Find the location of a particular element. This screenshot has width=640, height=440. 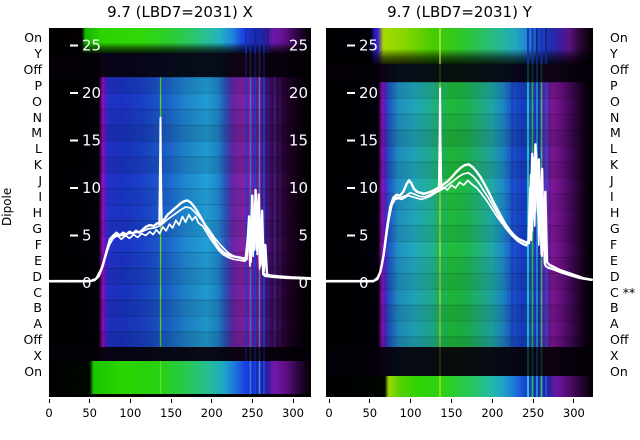

y-tick-label-right: 25 is located at coordinates (298, 46).